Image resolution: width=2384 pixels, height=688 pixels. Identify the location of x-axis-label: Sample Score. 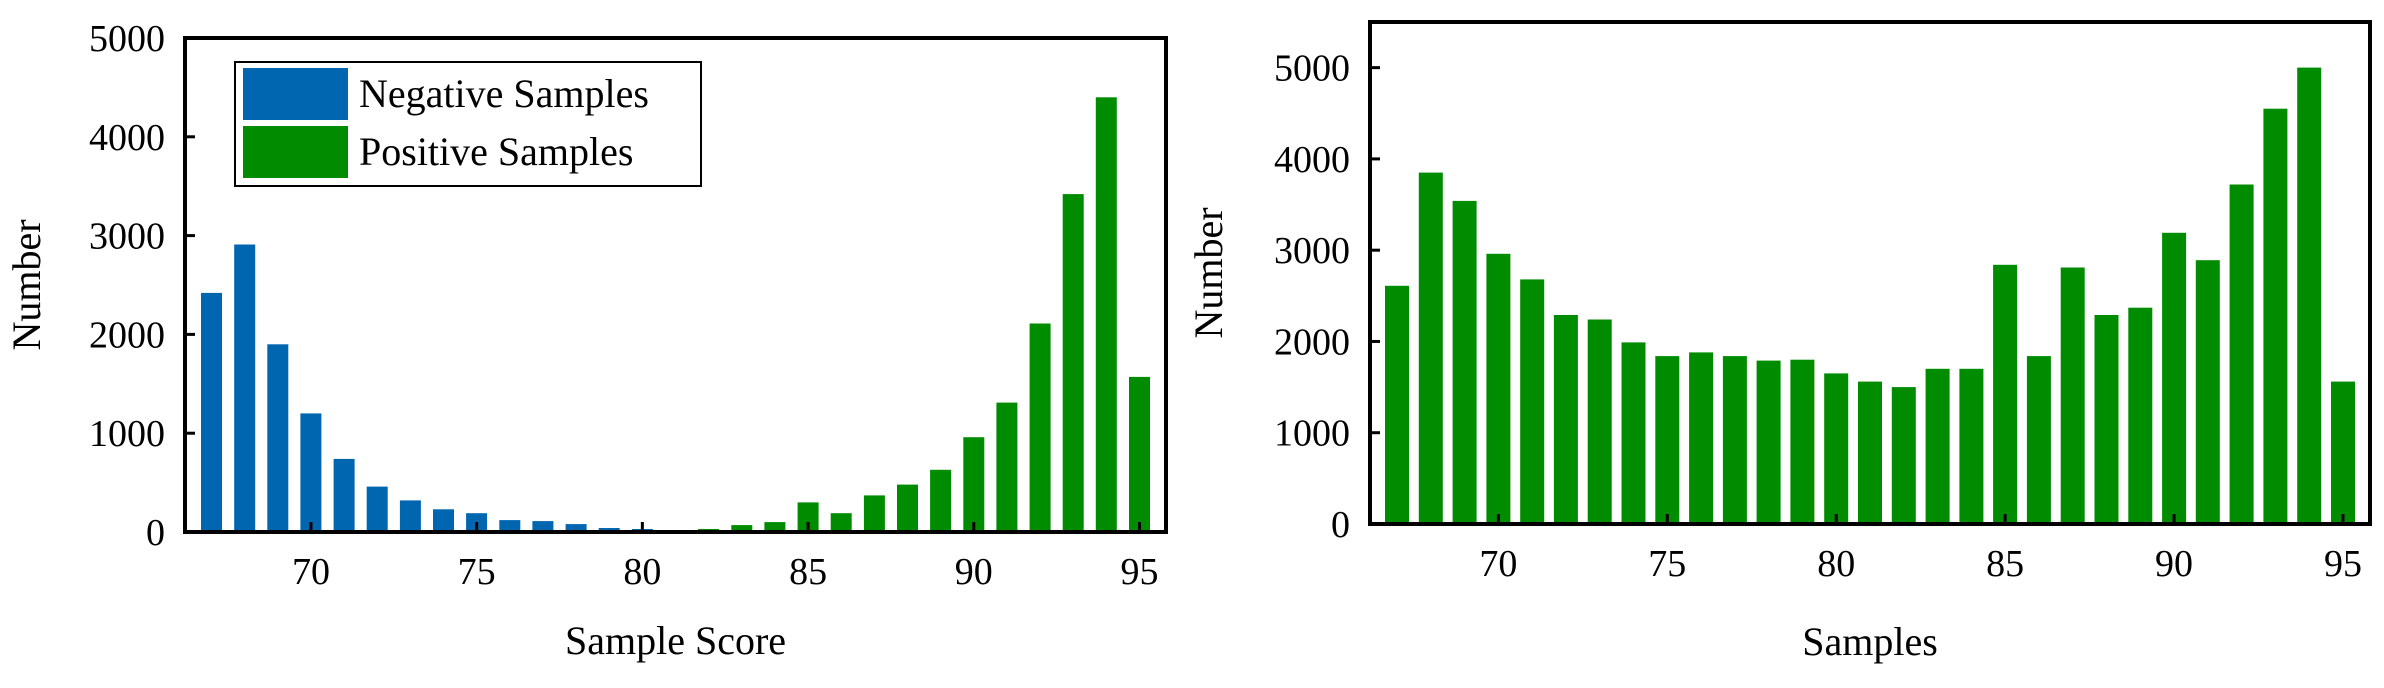
(675, 640).